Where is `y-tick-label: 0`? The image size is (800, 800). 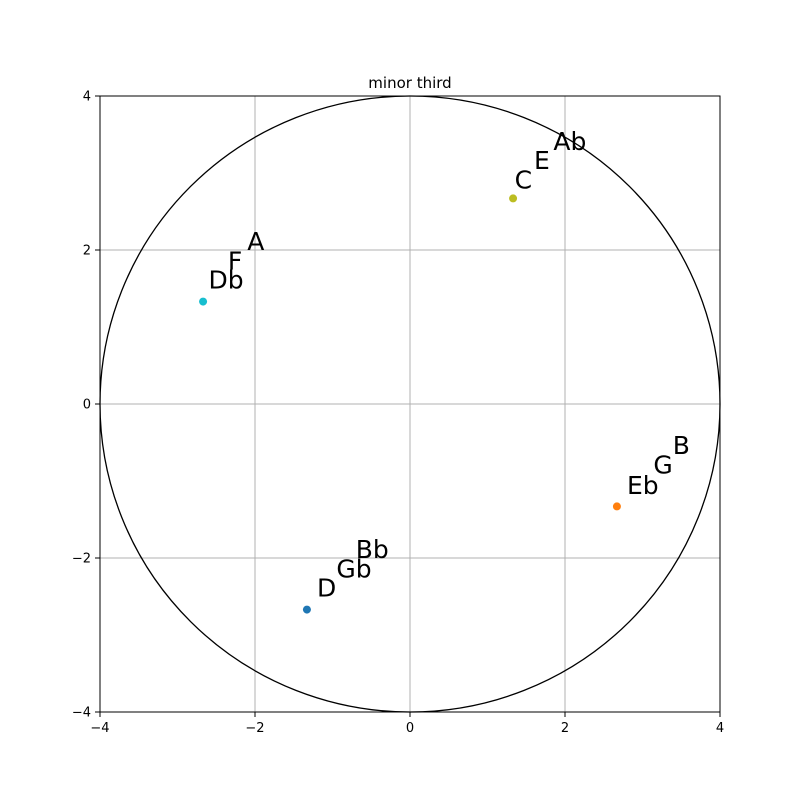 y-tick-label: 0 is located at coordinates (87, 405).